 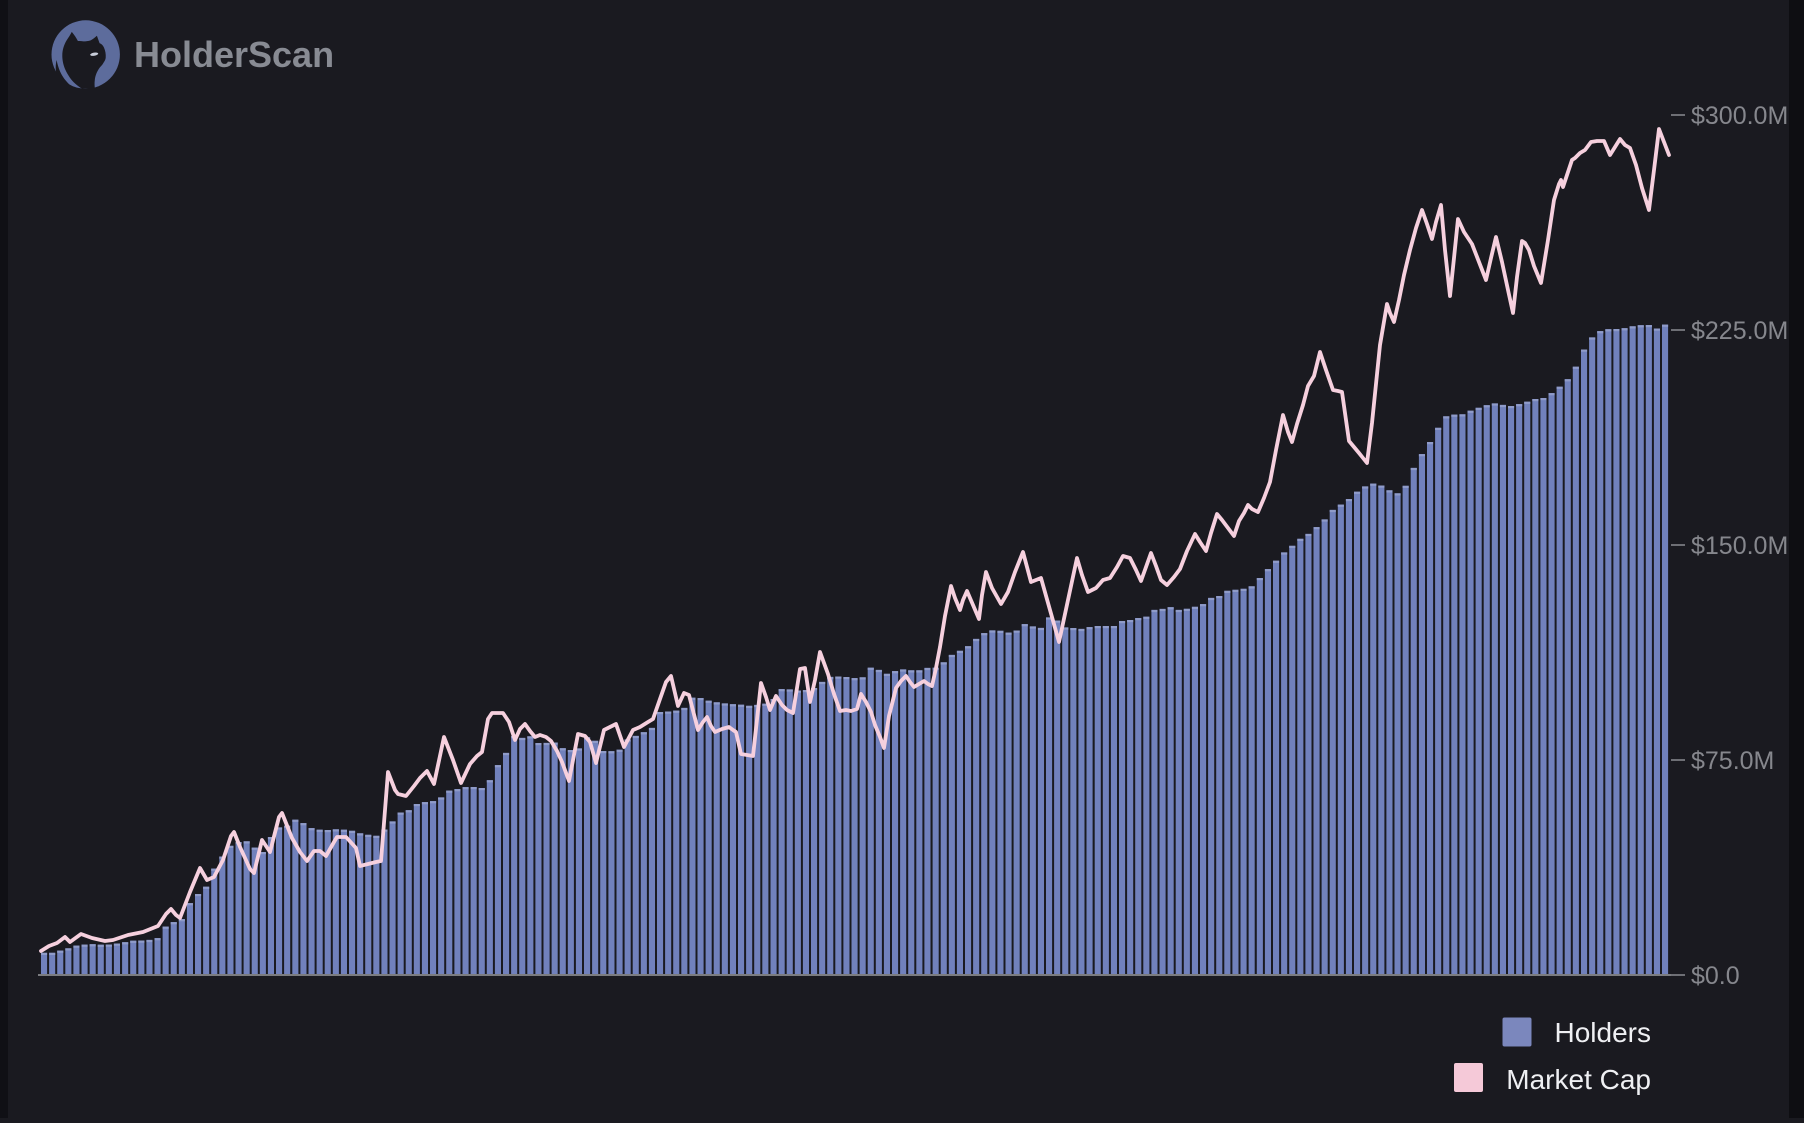 I want to click on svg-text: $75.0M, so click(x=1732, y=761).